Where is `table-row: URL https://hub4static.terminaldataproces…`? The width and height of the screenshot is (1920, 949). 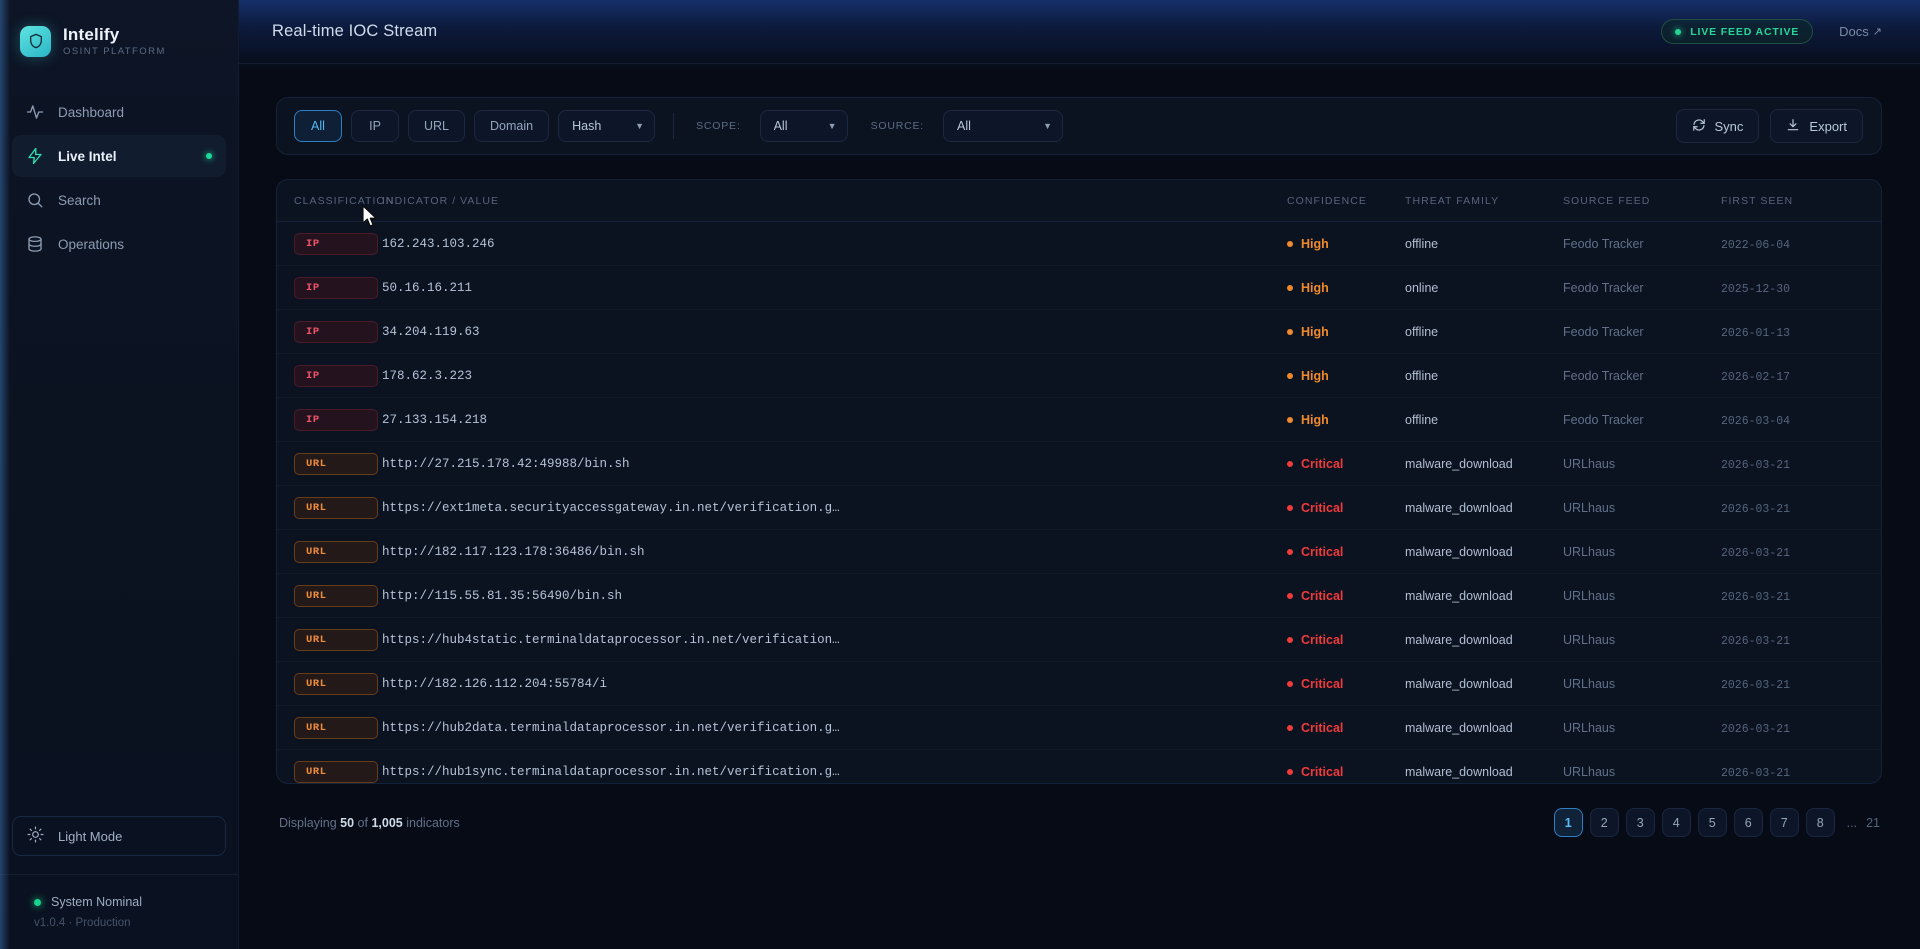 table-row: URL https://hub4static.terminaldataproces… is located at coordinates (1079, 640).